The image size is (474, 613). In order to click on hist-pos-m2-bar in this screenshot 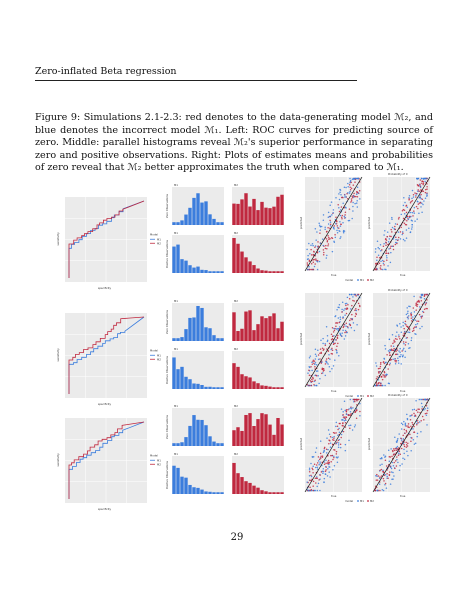, I will do `click(238, 483)`.